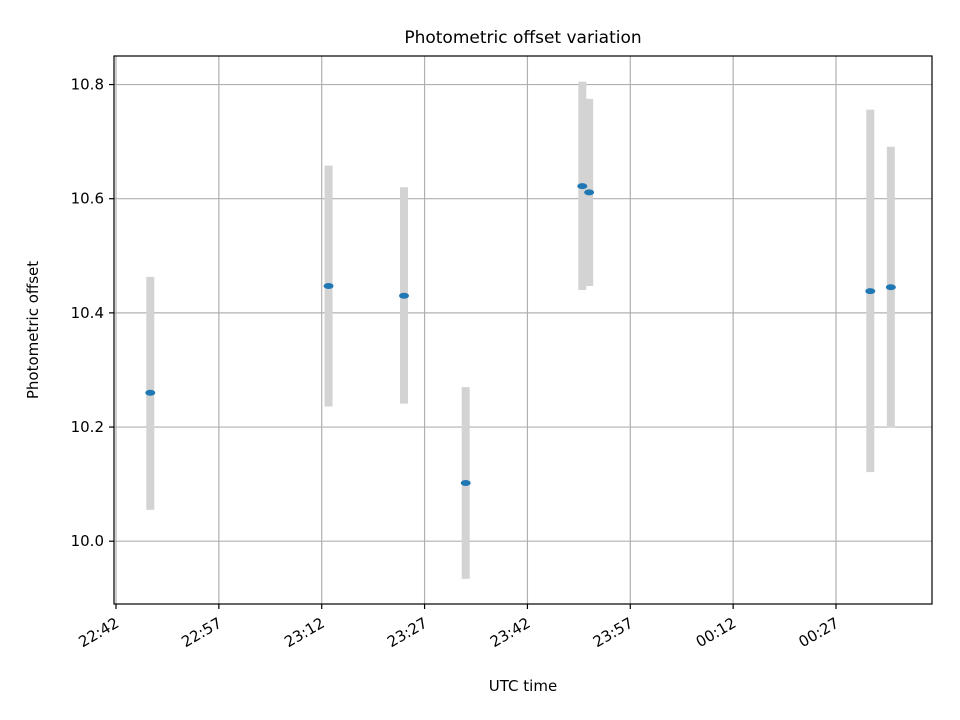  I want to click on y-tick-label: 10.4, so click(87, 313).